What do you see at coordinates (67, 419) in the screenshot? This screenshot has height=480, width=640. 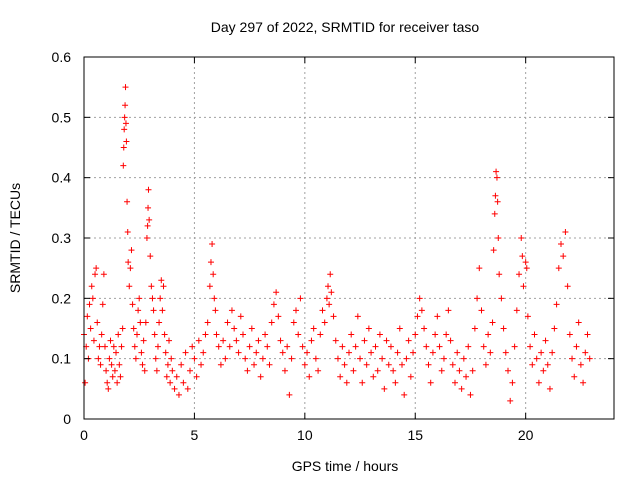 I see `y-tick-label: 0` at bounding box center [67, 419].